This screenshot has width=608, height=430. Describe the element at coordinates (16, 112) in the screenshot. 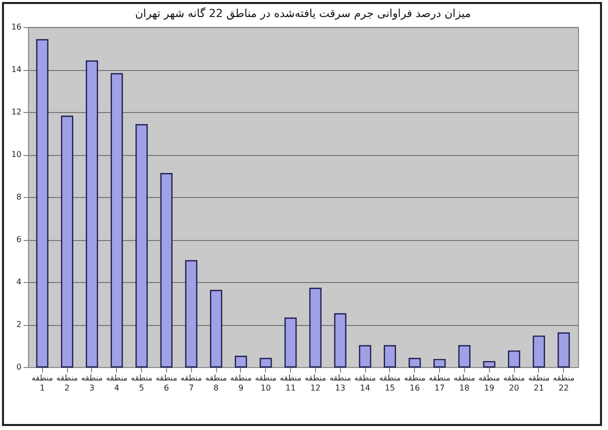

I see `y-tick-label: 12` at that location.